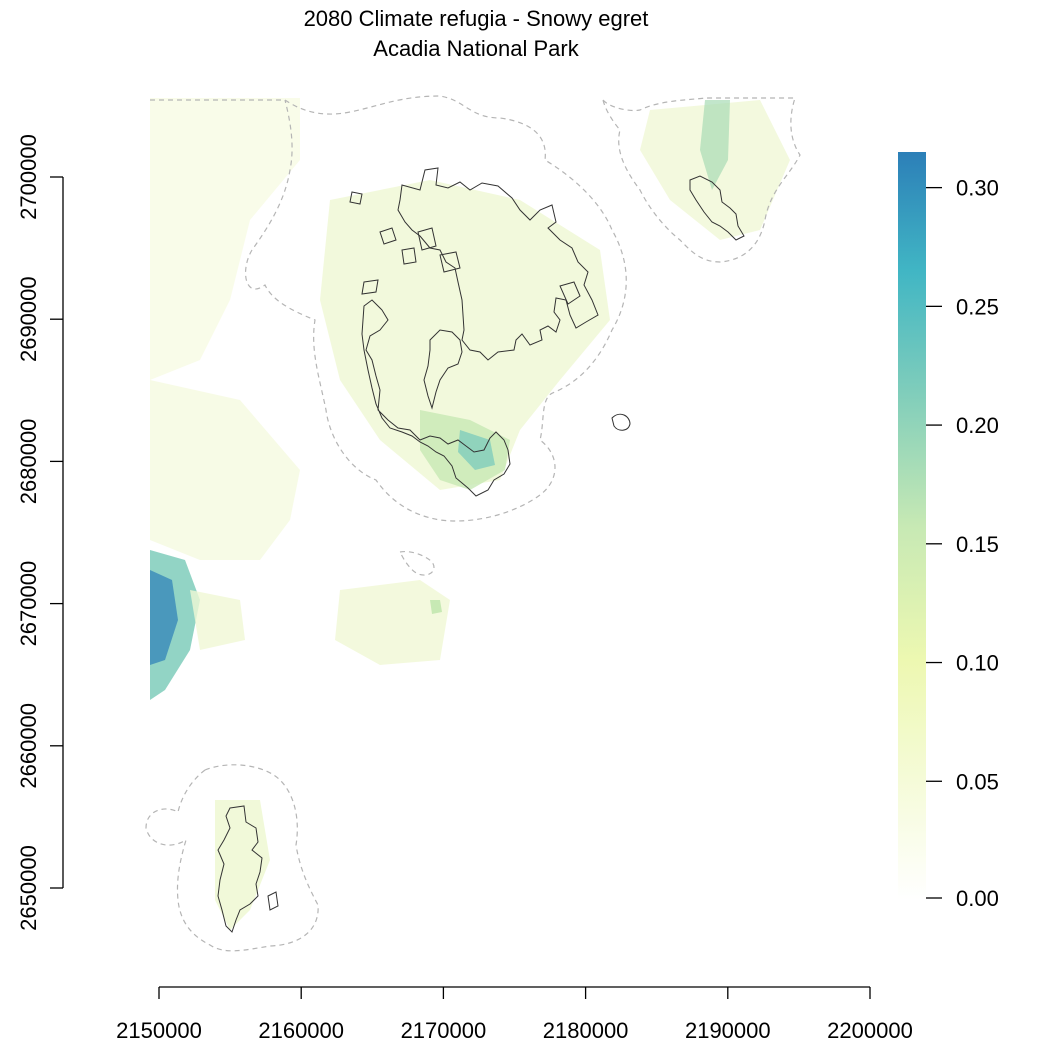 Image resolution: width=1050 pixels, height=1050 pixels. What do you see at coordinates (586, 1030) in the screenshot?
I see `x-tick-label: 2180000` at bounding box center [586, 1030].